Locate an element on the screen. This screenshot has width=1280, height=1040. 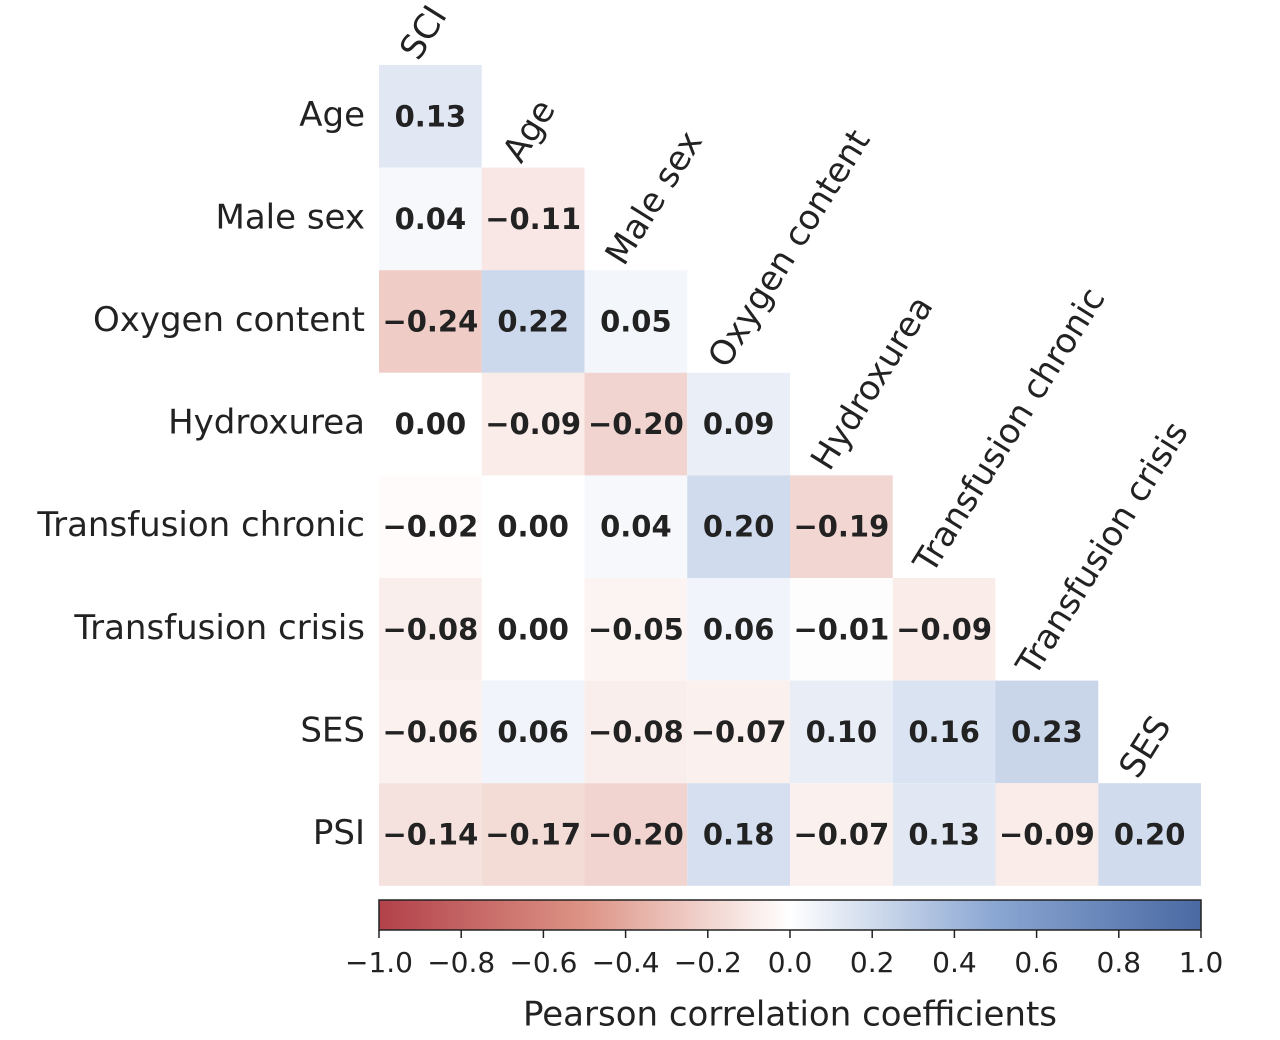
cell-label: 0.05 is located at coordinates (636, 322).